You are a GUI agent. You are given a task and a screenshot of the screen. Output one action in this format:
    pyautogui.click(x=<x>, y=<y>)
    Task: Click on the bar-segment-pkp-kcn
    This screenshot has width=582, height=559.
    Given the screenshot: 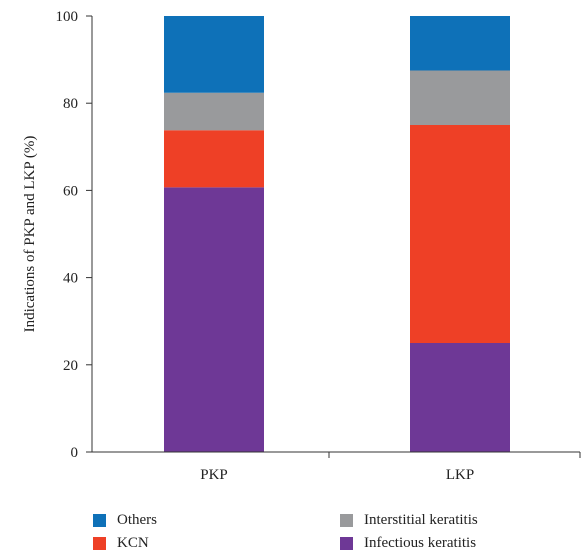 What is the action you would take?
    pyautogui.click(x=214, y=159)
    